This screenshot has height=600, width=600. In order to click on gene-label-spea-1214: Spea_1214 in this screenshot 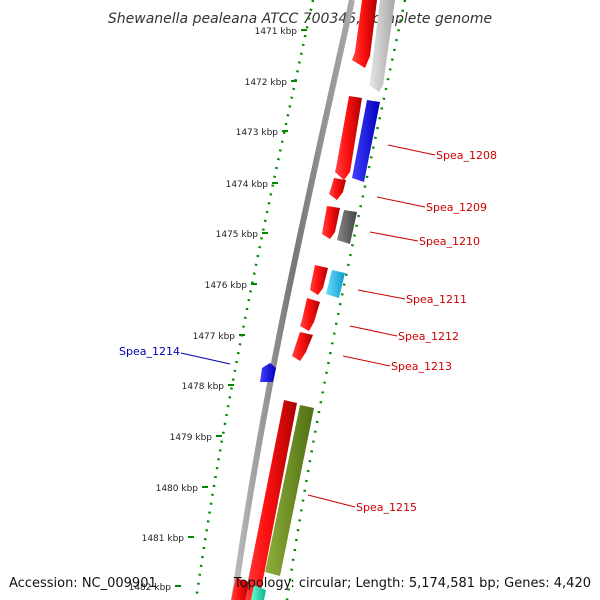, I will do `click(149, 351)`.